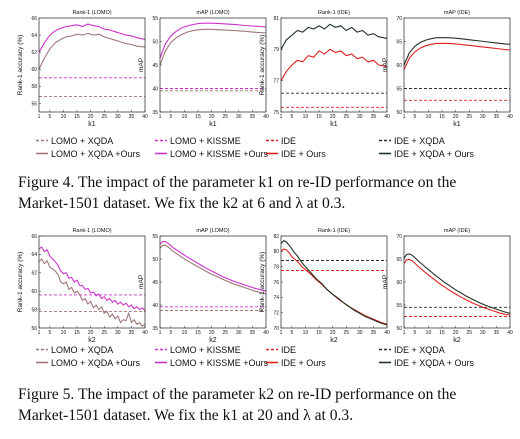 The width and height of the screenshot is (520, 439). What do you see at coordinates (34, 329) in the screenshot?
I see `y-tick-label: 56` at bounding box center [34, 329].